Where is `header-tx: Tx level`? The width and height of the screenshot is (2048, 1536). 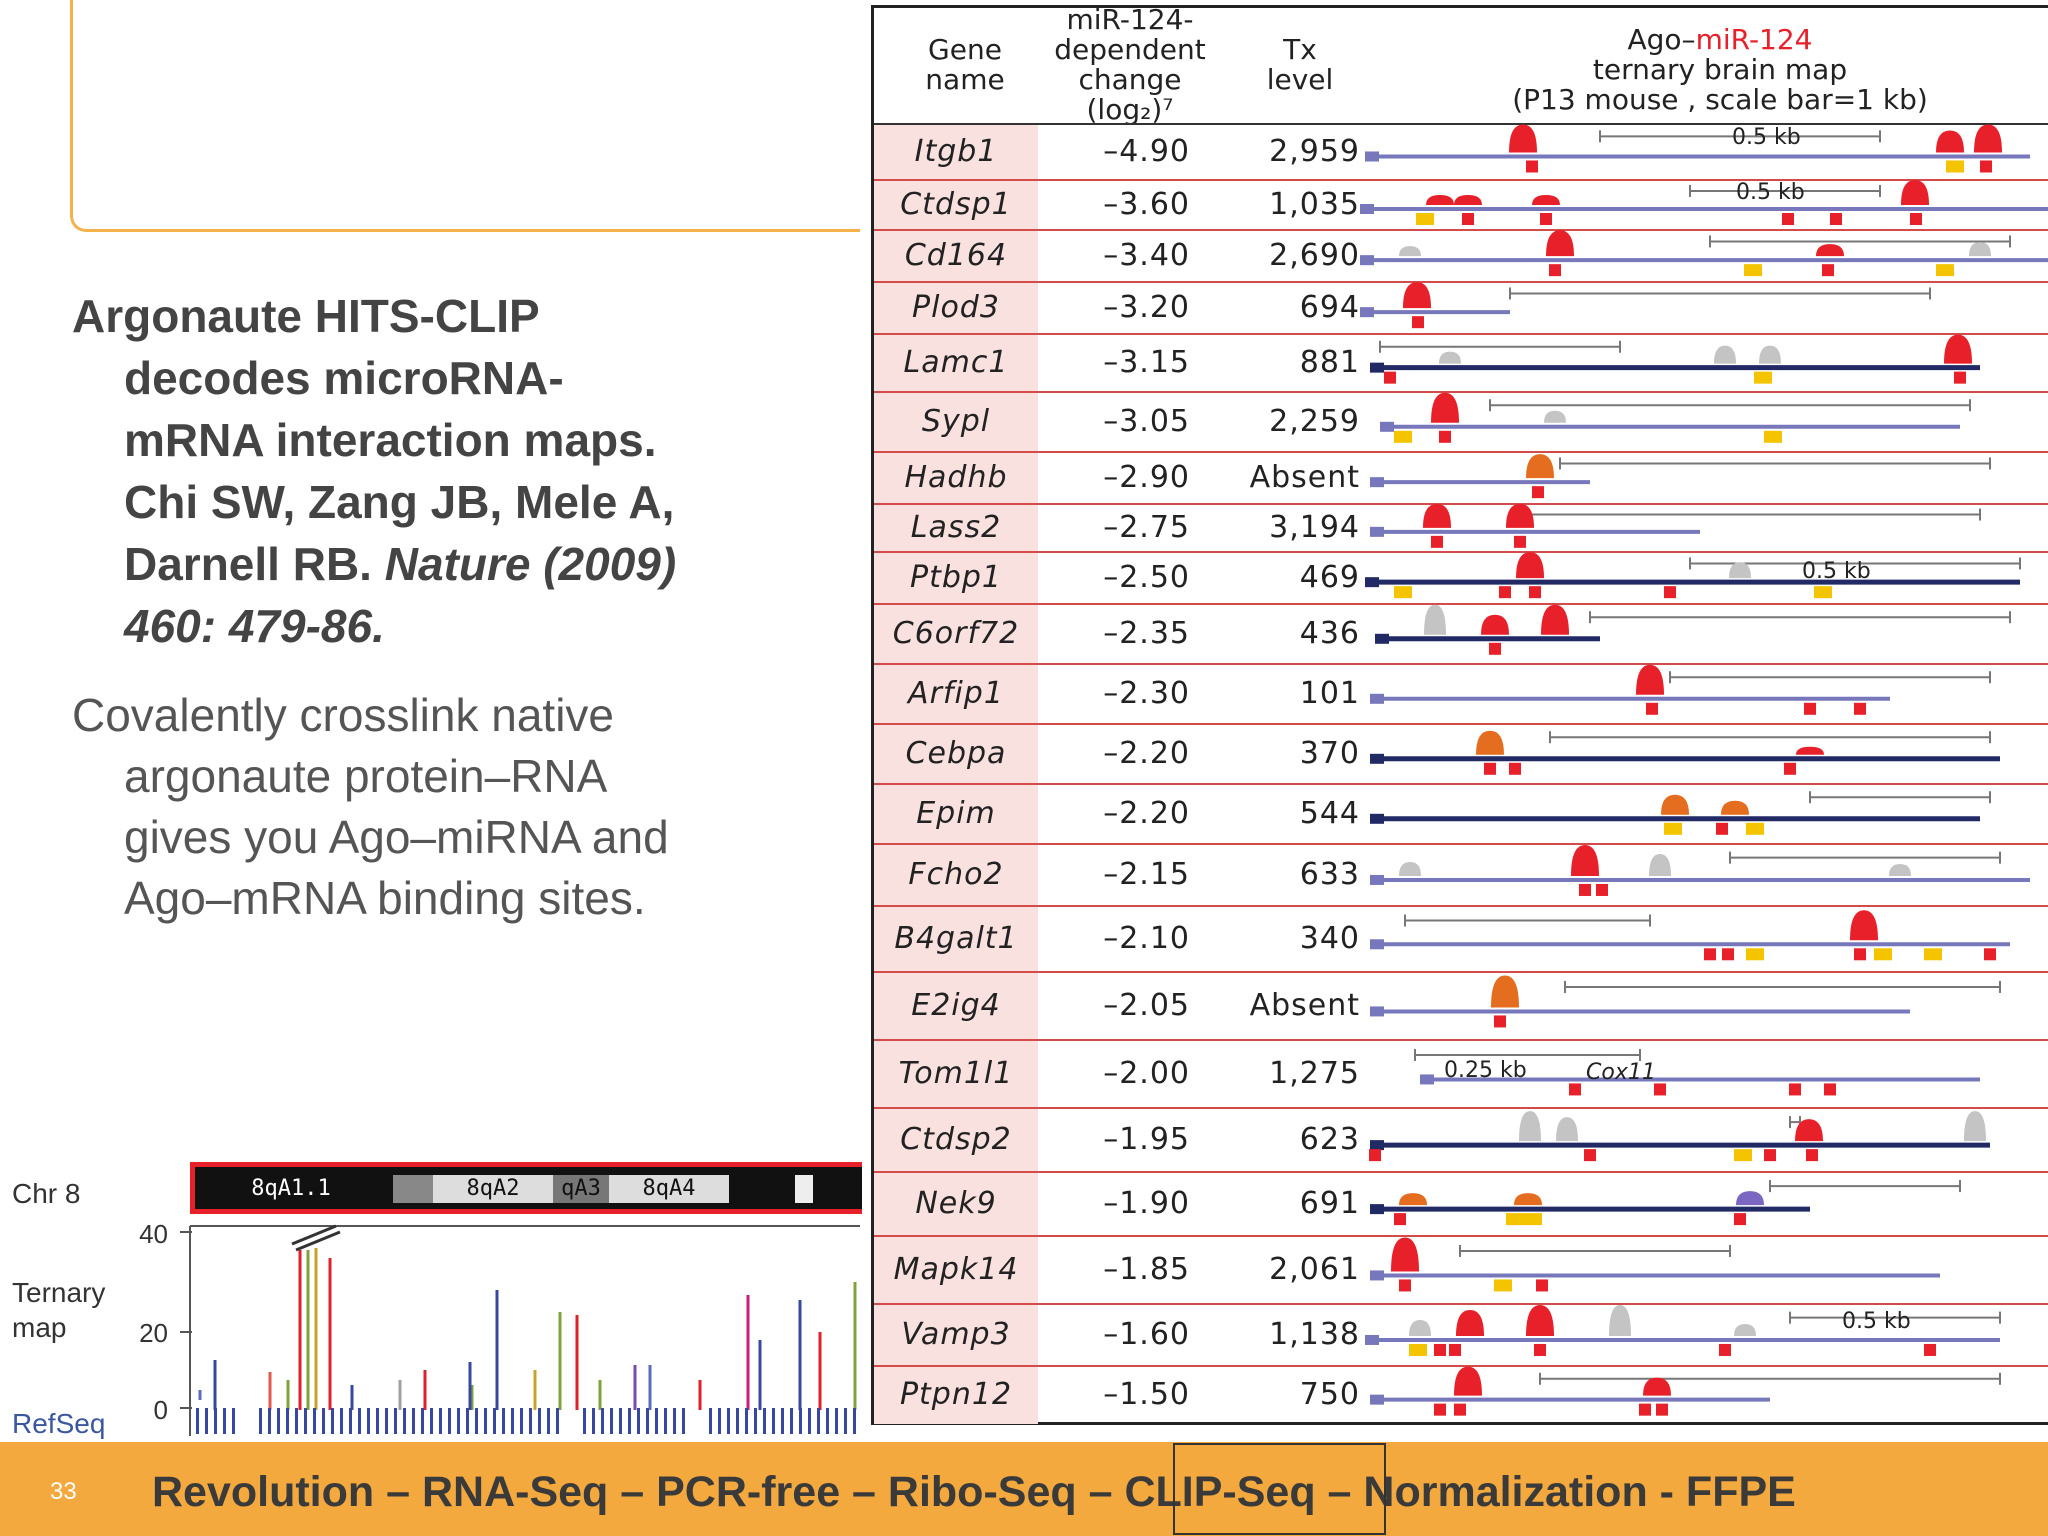 header-tx: Tx level is located at coordinates (1300, 65).